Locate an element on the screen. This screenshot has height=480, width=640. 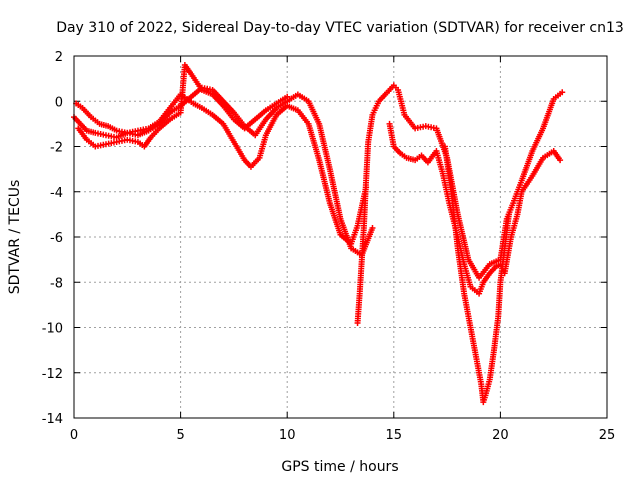
y-tick-label: -12 is located at coordinates (52, 374).